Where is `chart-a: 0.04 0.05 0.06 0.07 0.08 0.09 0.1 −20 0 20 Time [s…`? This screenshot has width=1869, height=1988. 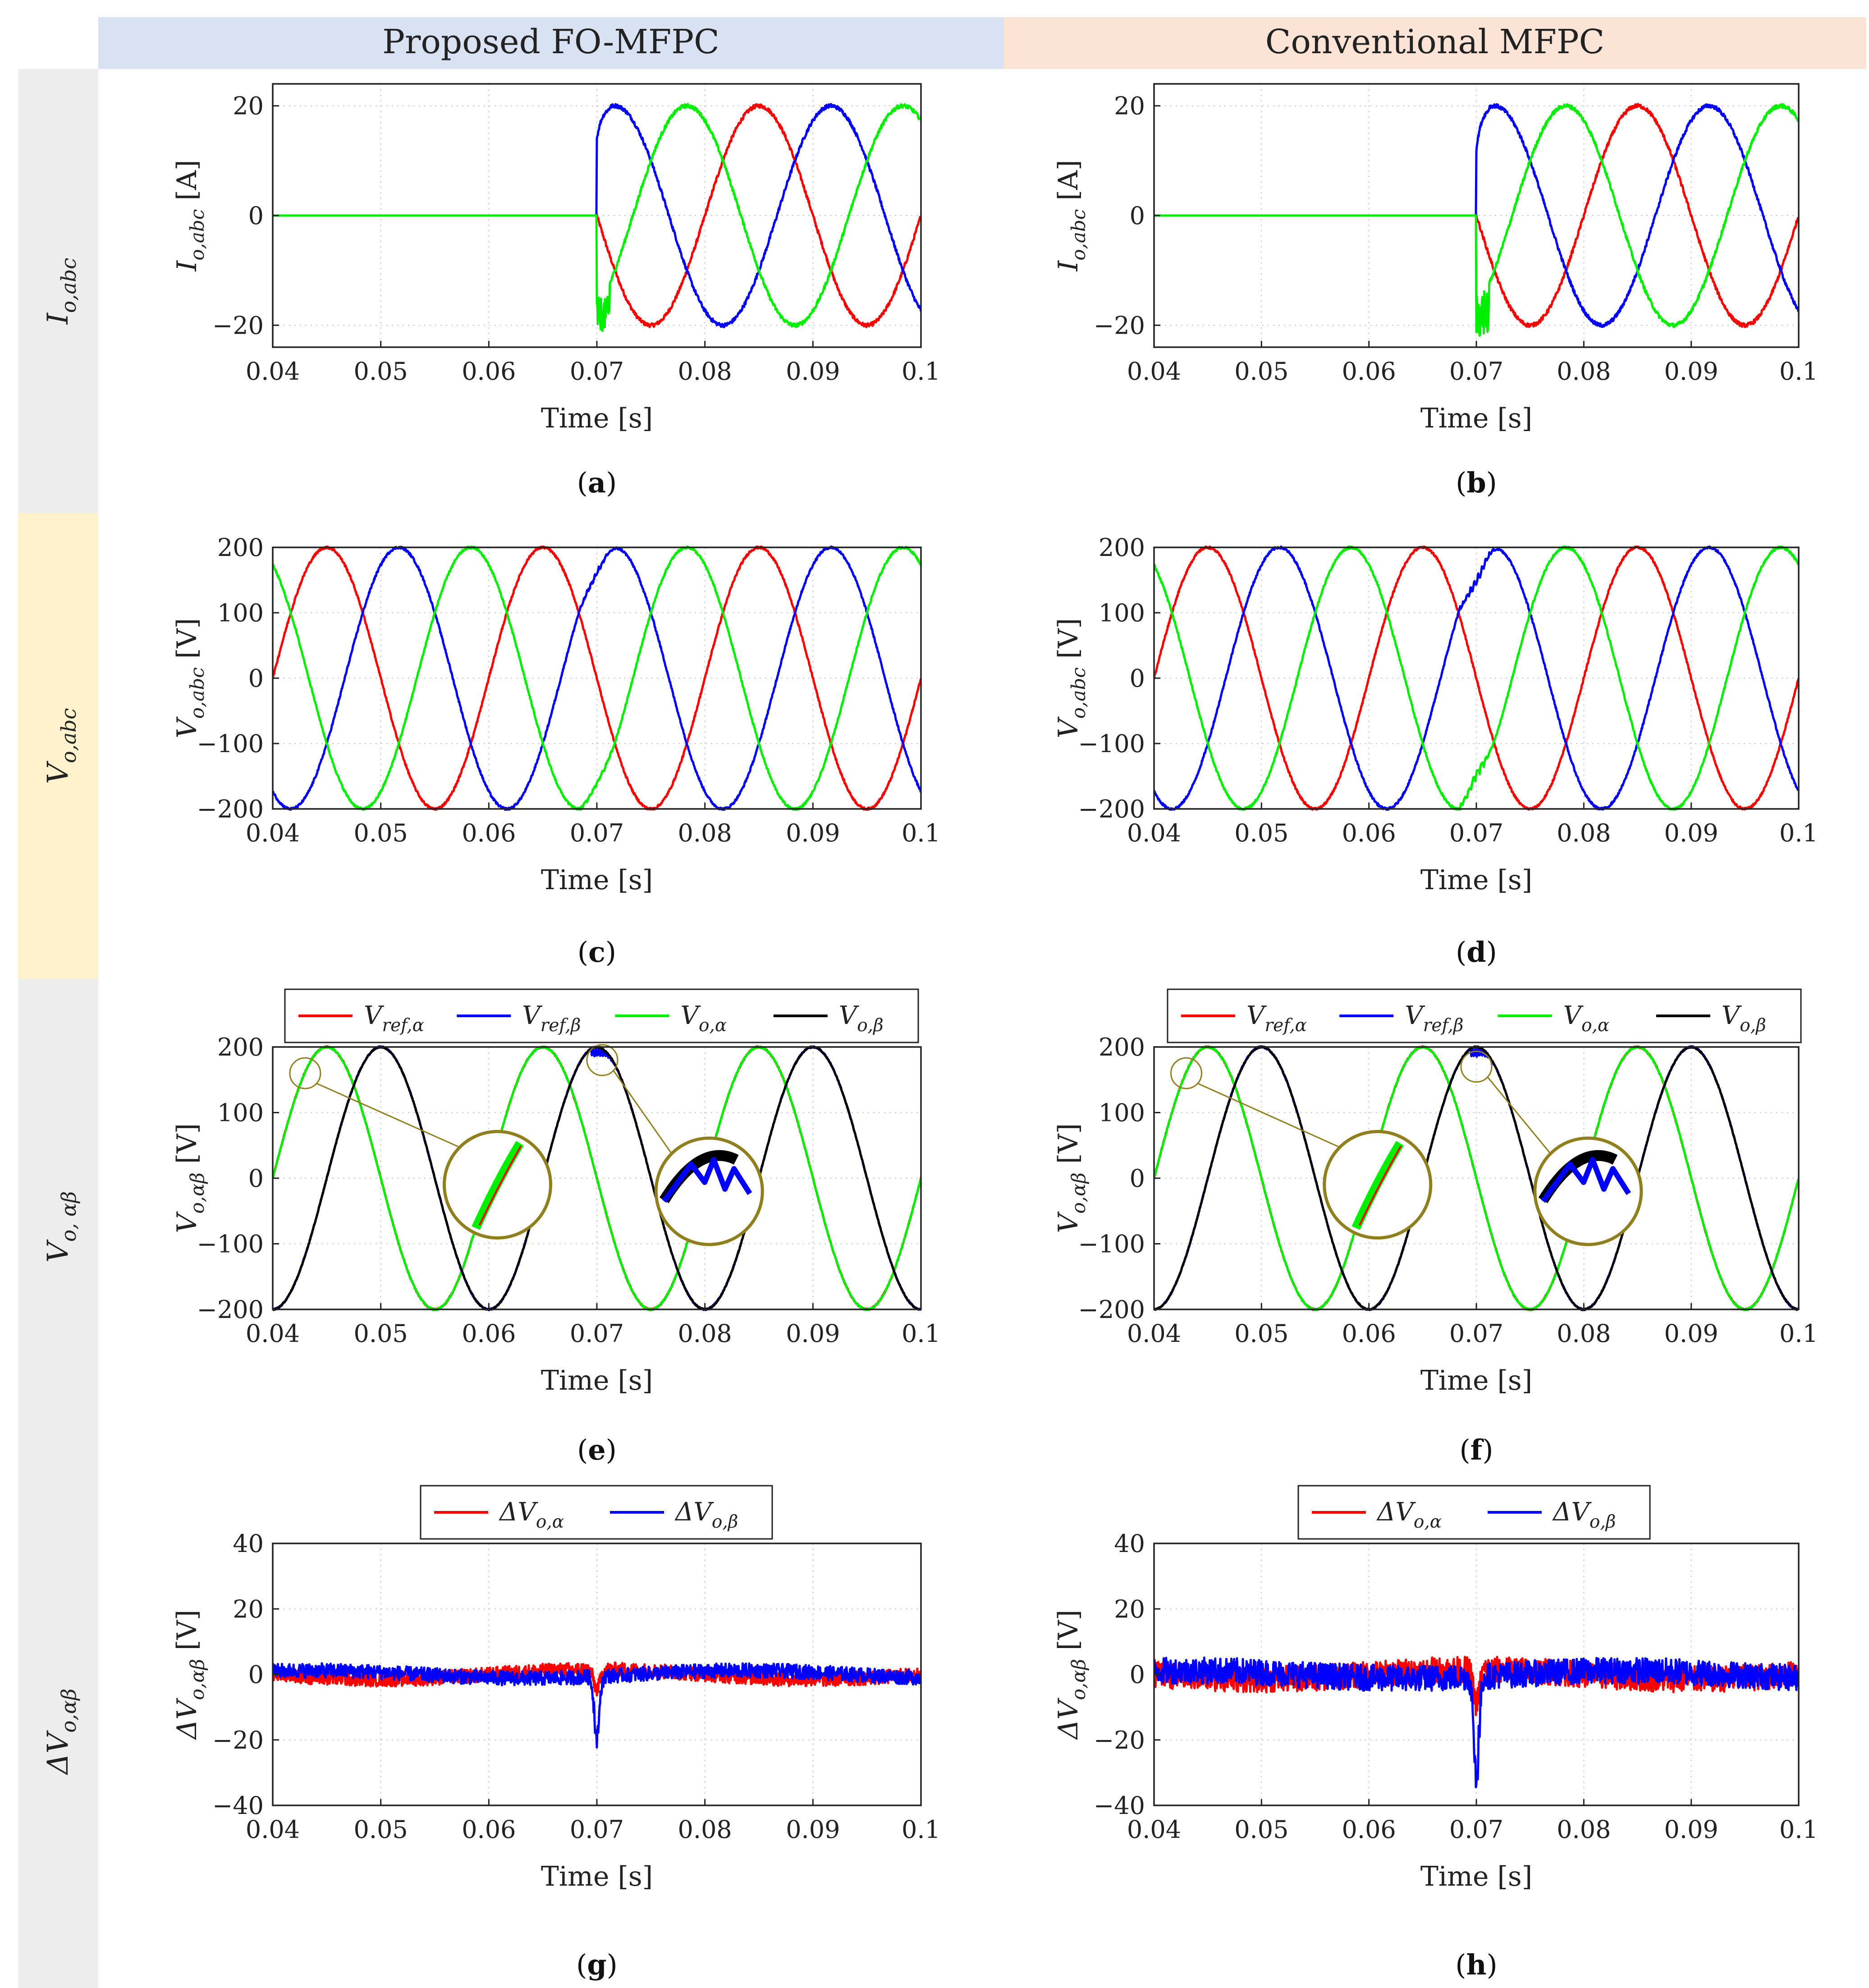 chart-a: 0.04 0.05 0.06 0.07 0.08 0.09 0.1 −20 0 20 Time [s… is located at coordinates (555, 291).